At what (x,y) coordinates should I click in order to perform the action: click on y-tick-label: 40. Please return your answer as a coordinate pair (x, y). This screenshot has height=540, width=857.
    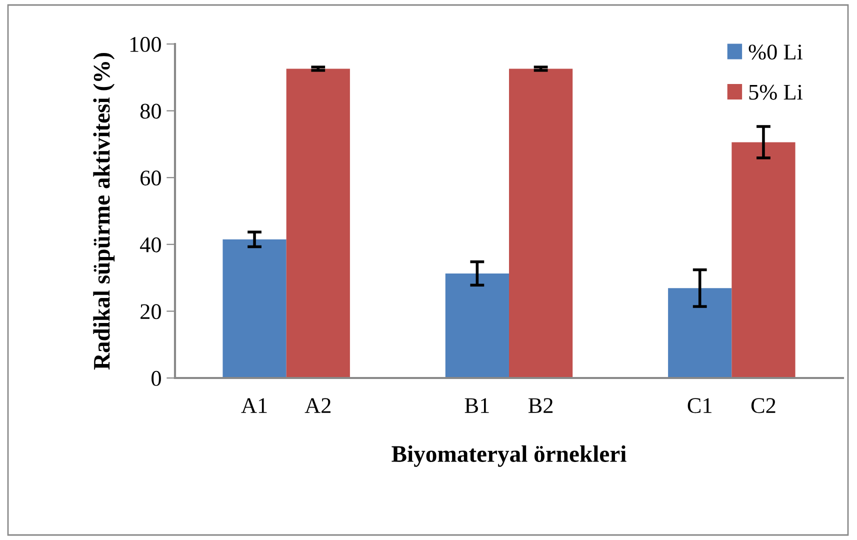
    Looking at the image, I should click on (150, 244).